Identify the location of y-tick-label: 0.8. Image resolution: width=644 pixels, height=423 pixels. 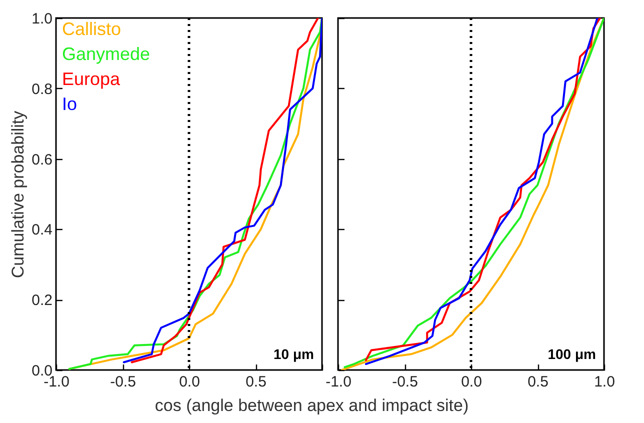
(42, 89).